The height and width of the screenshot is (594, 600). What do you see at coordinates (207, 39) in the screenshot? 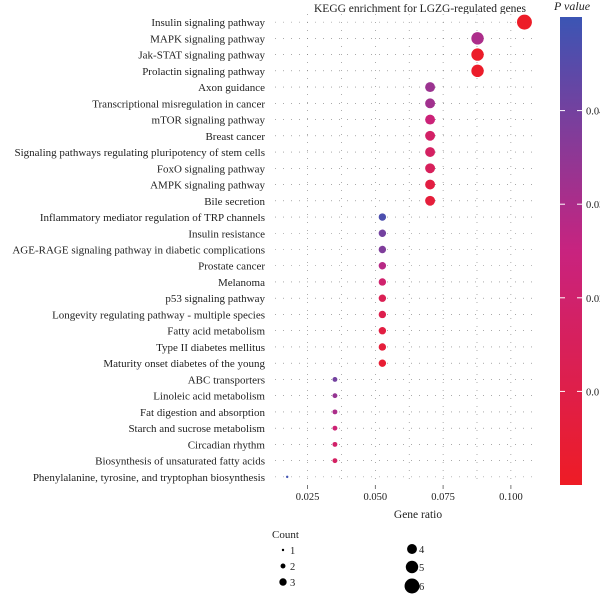
I see `category-label: MAPK signaling pathway` at bounding box center [207, 39].